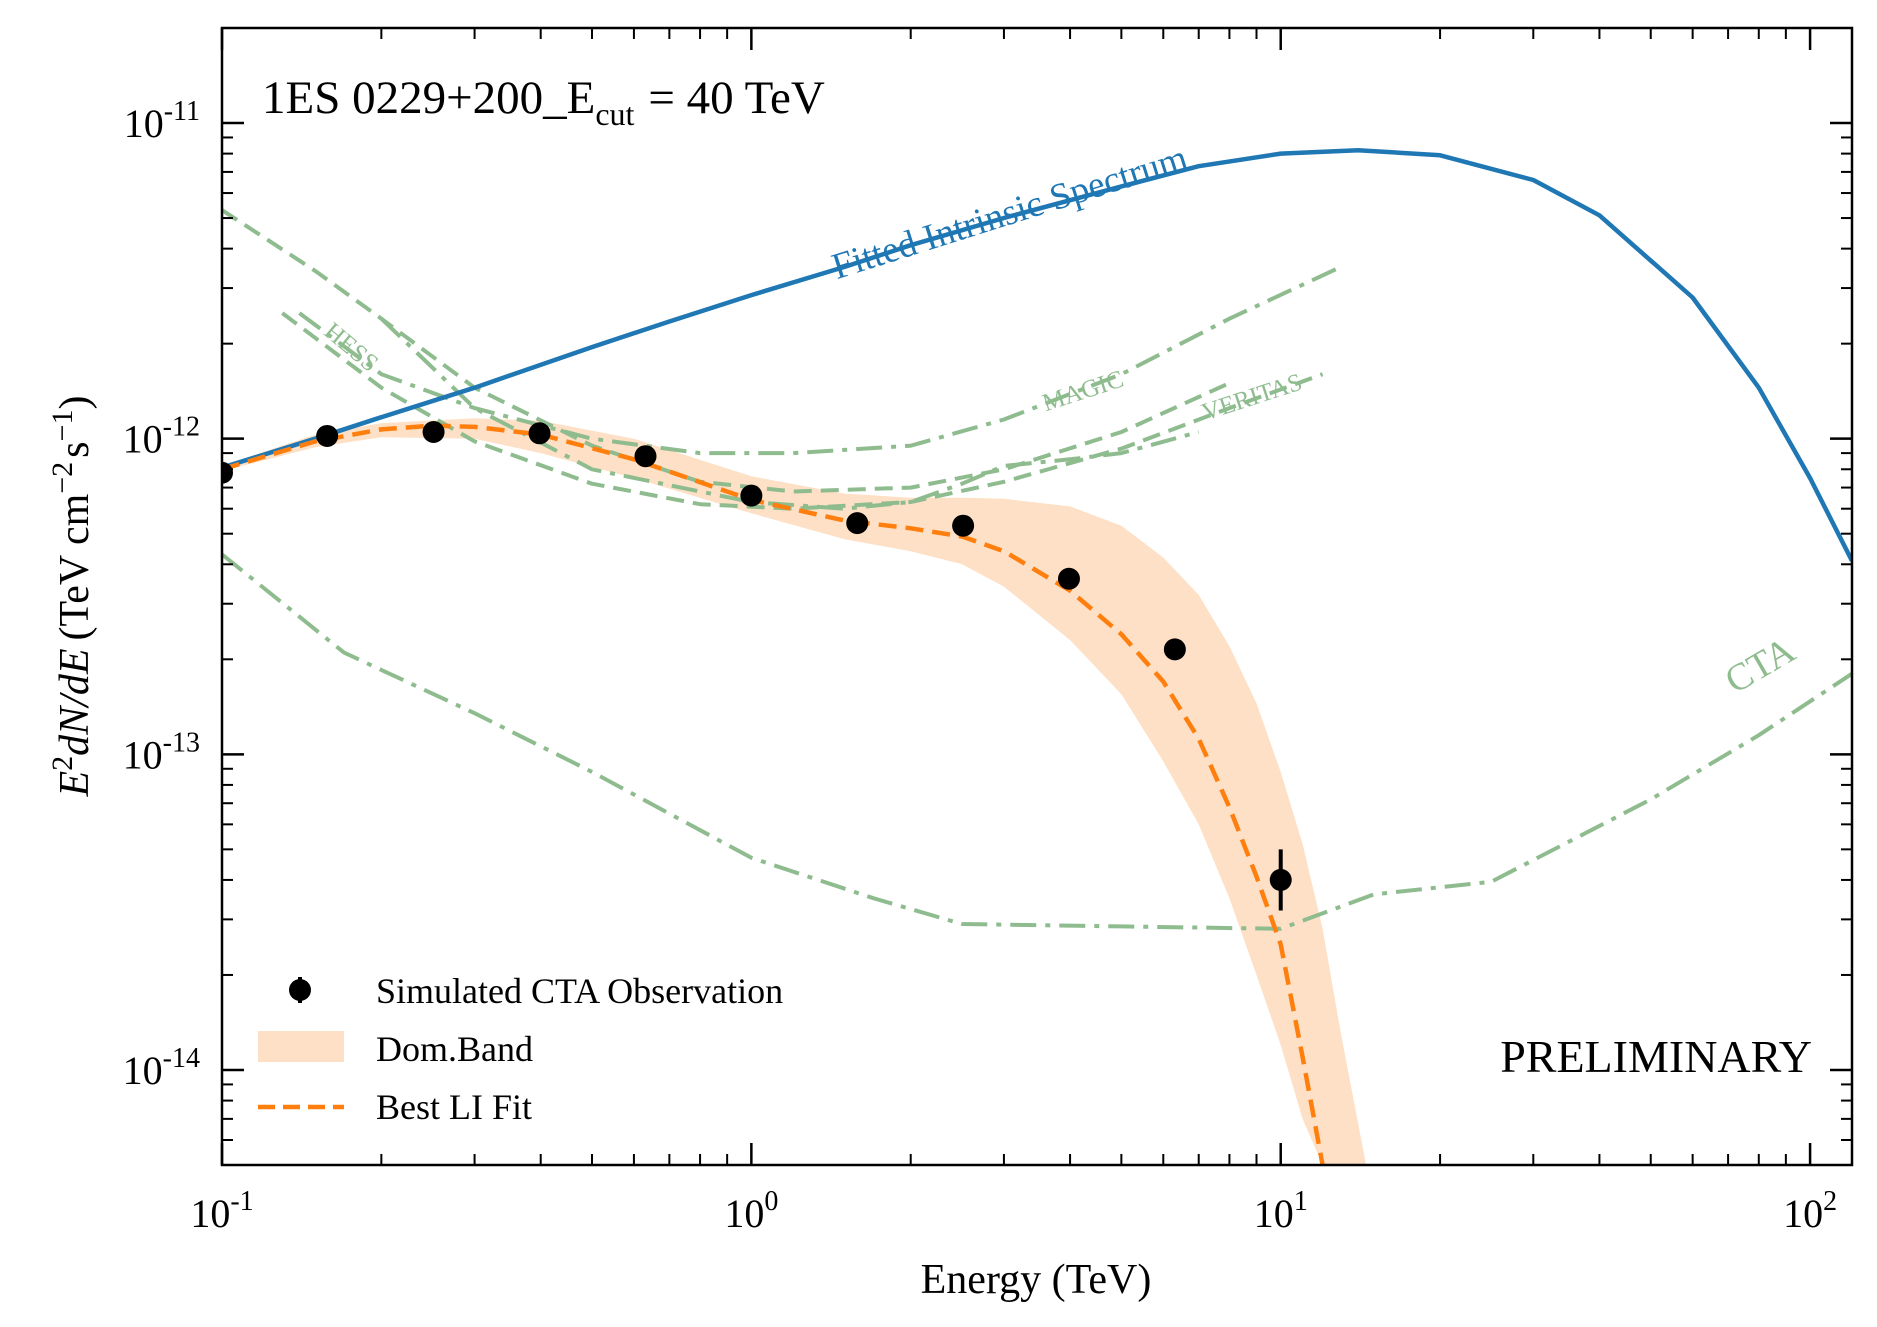 This screenshot has height=1327, width=1877. I want to click on legend-label-points: Simulated CTA Observation, so click(579, 991).